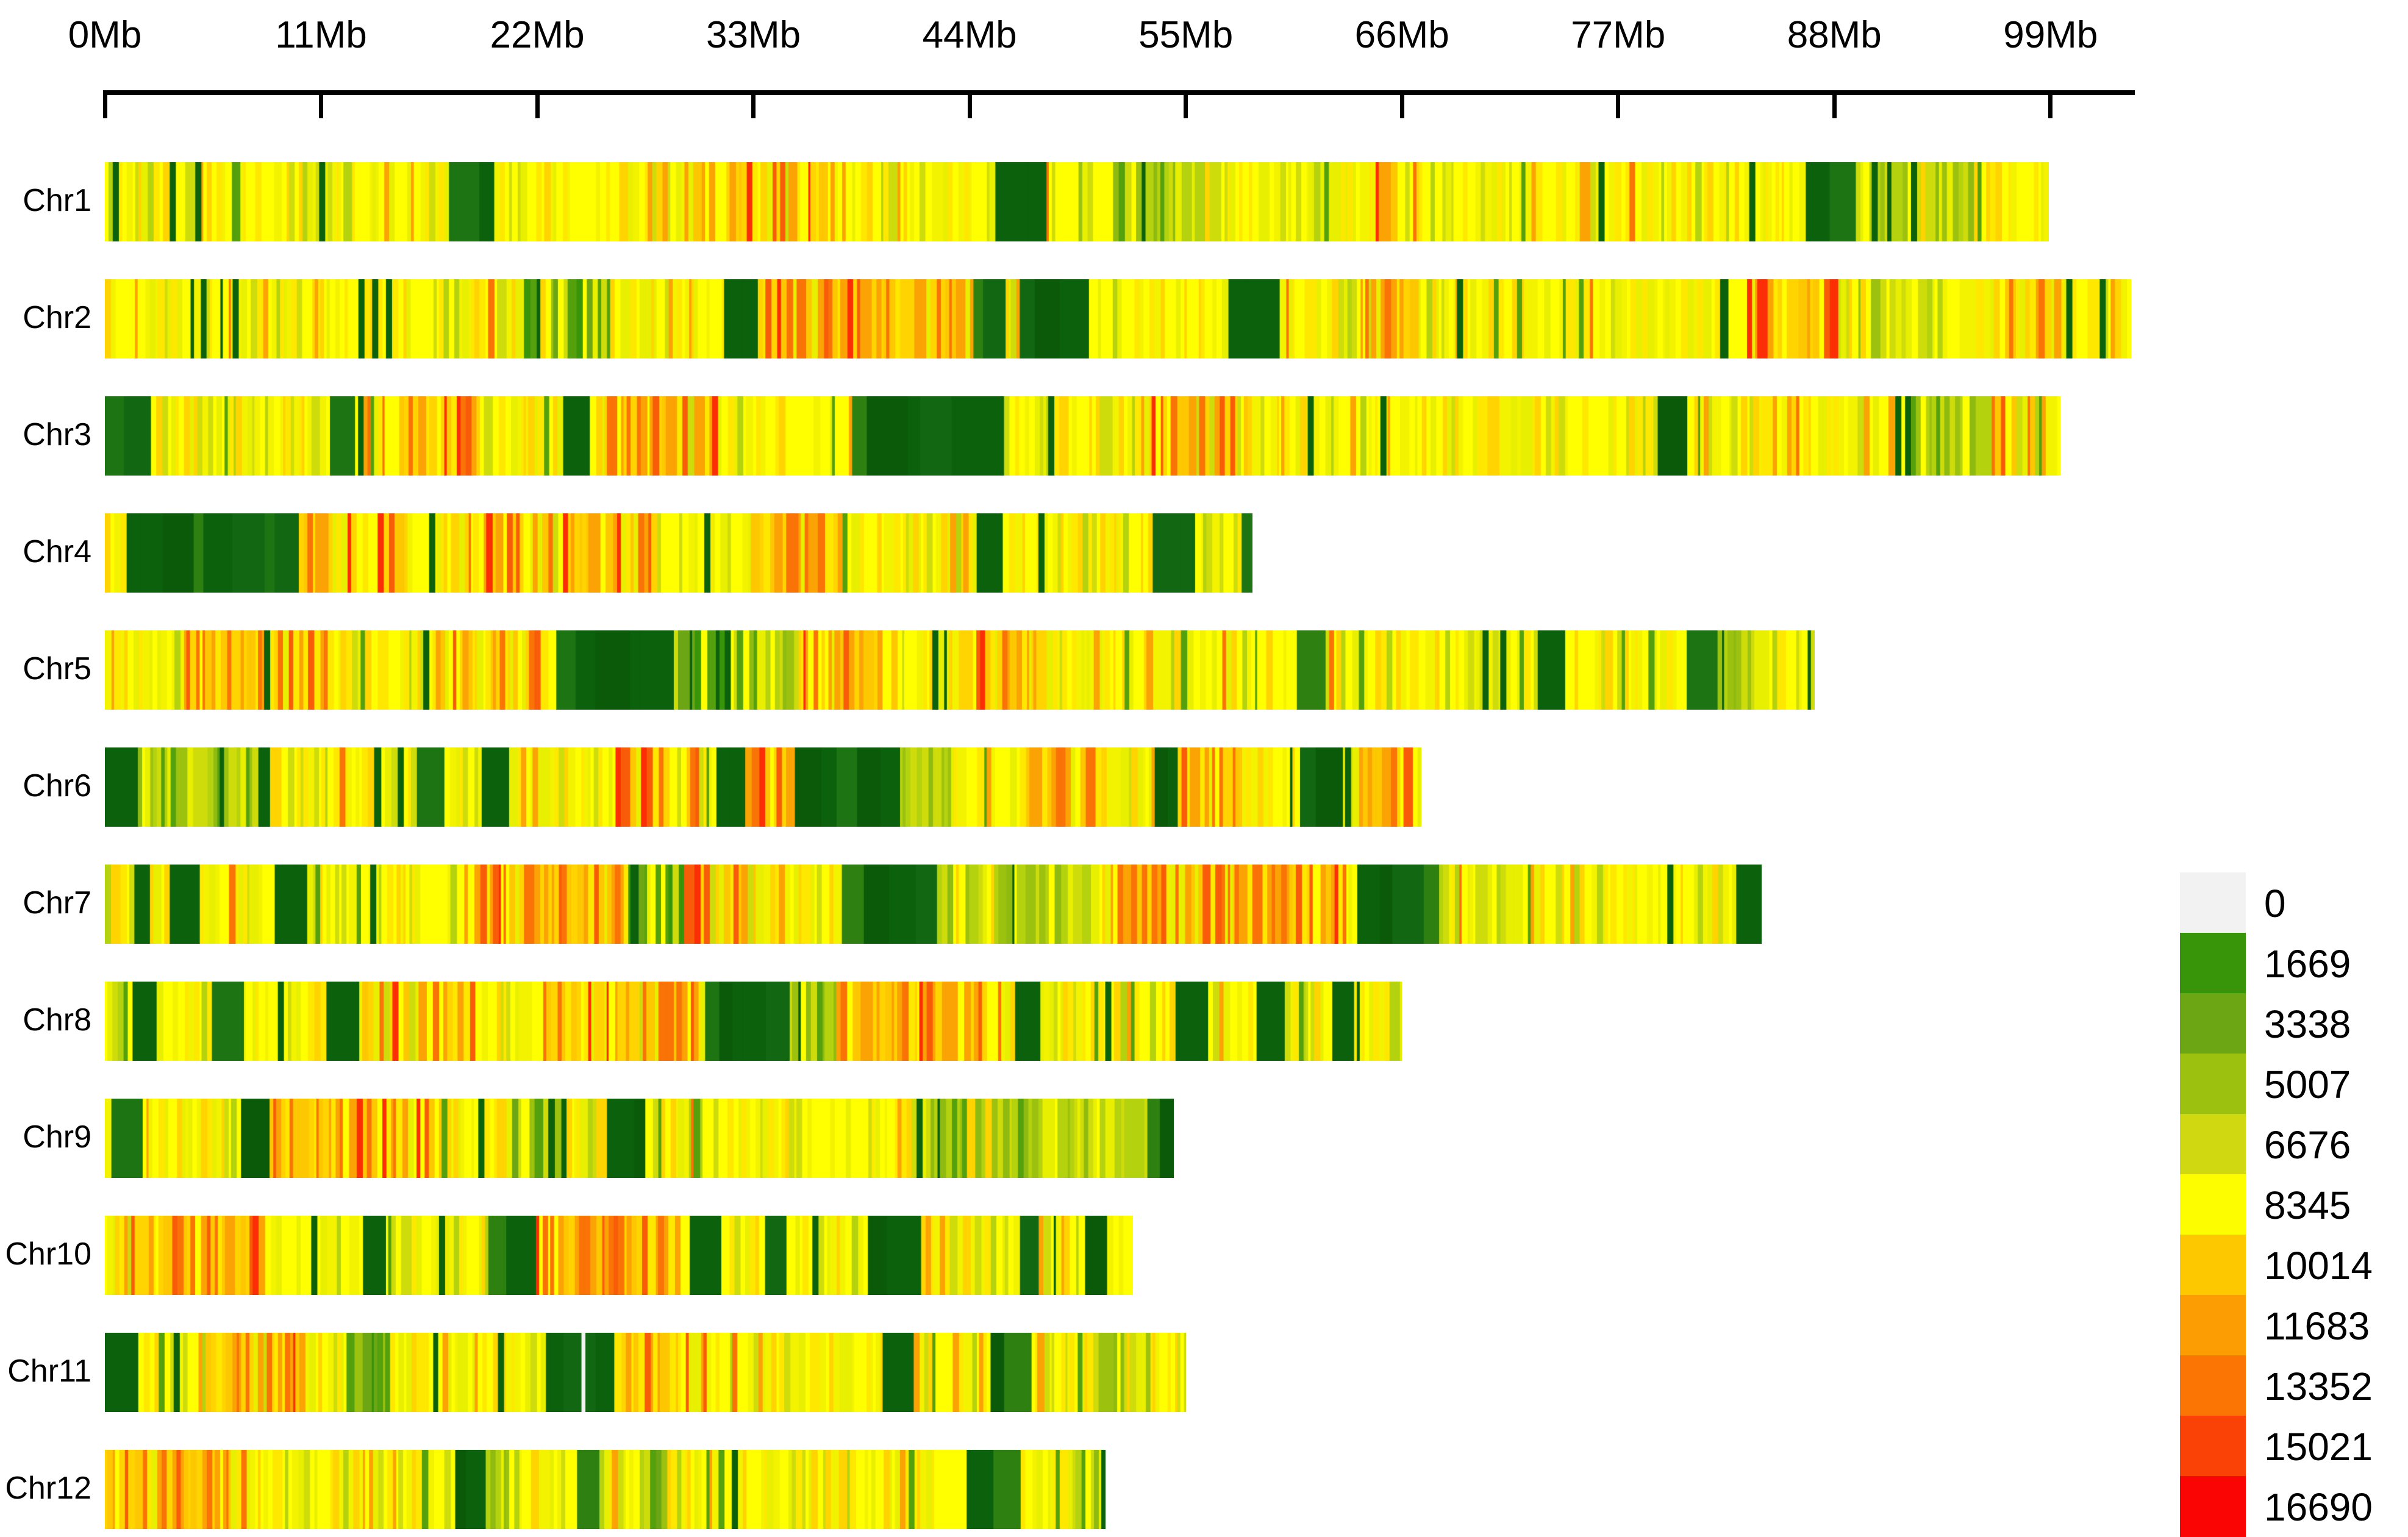 The height and width of the screenshot is (1537, 2408). What do you see at coordinates (2318, 1446) in the screenshot?
I see `legend-value-label: 15021` at bounding box center [2318, 1446].